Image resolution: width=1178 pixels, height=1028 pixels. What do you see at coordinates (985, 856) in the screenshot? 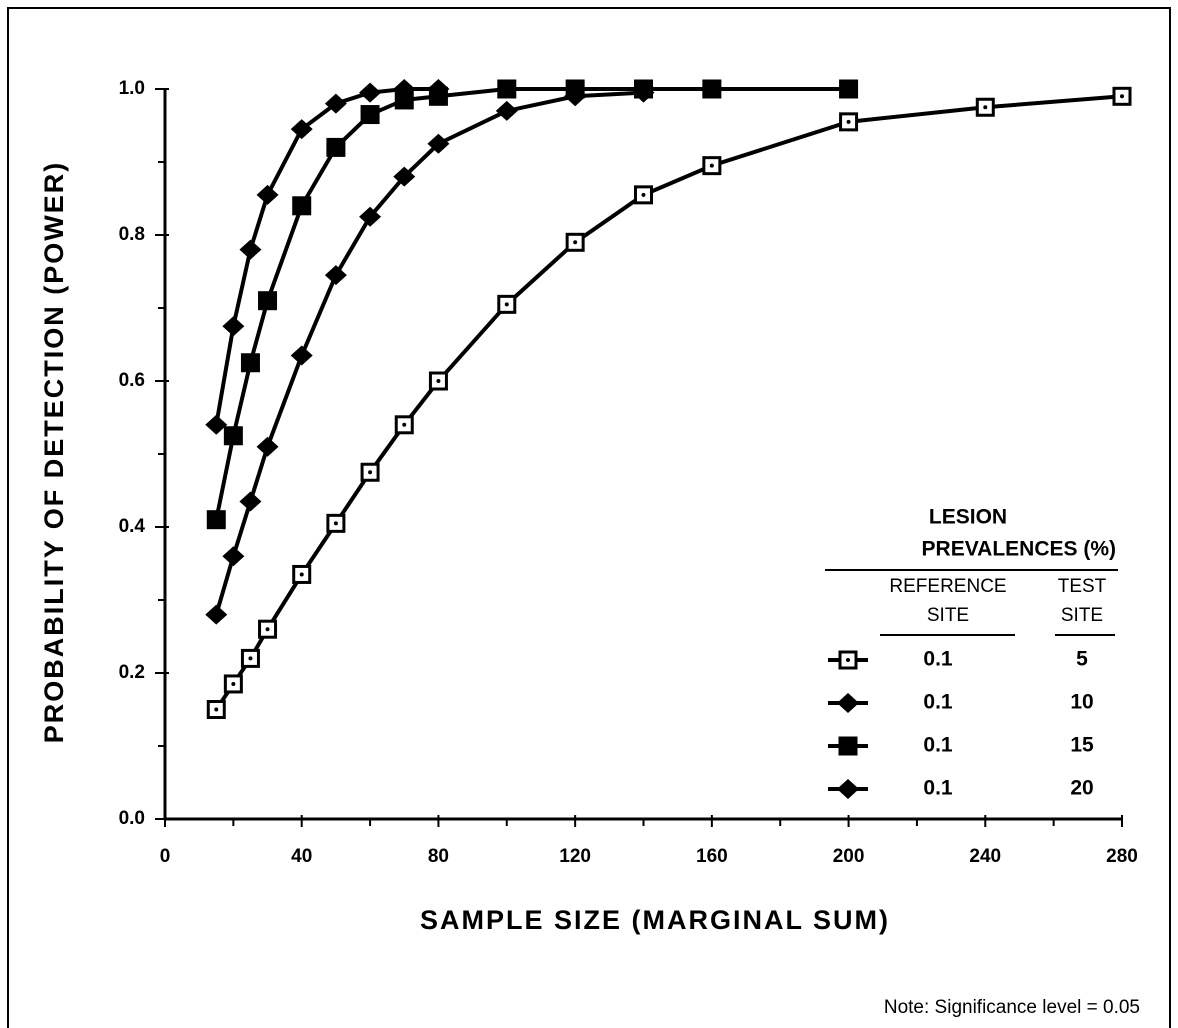
I see `x-tick-label: 240` at bounding box center [985, 856].